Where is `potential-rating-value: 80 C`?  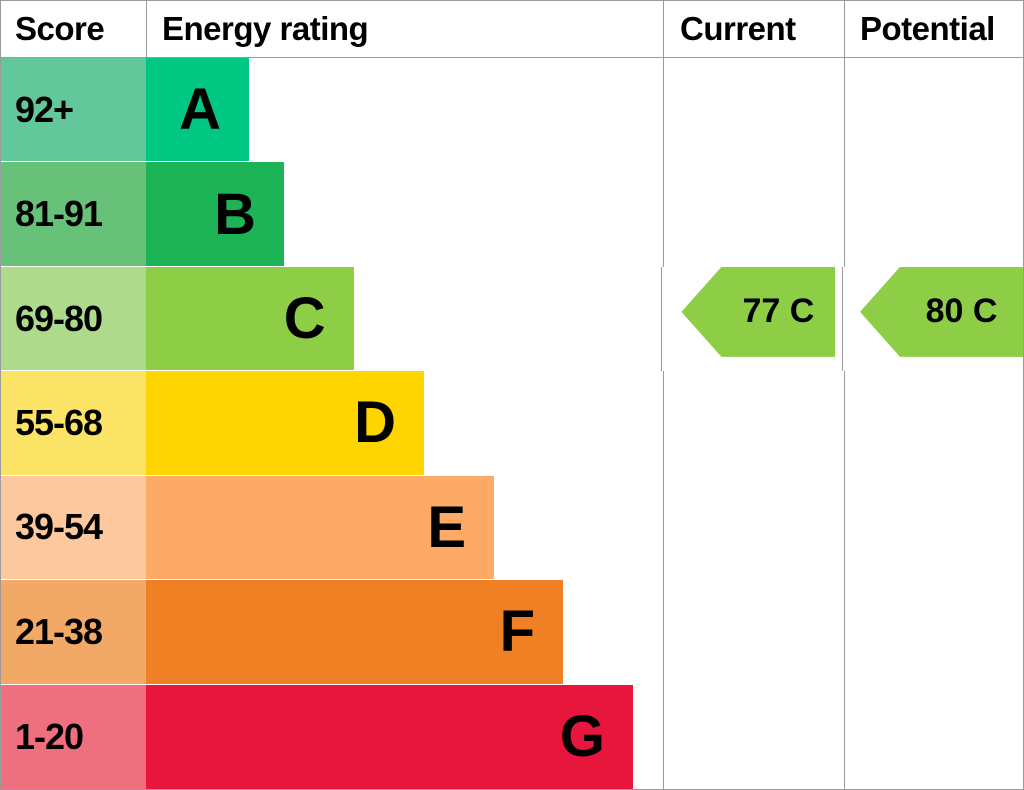 potential-rating-value: 80 C is located at coordinates (961, 311).